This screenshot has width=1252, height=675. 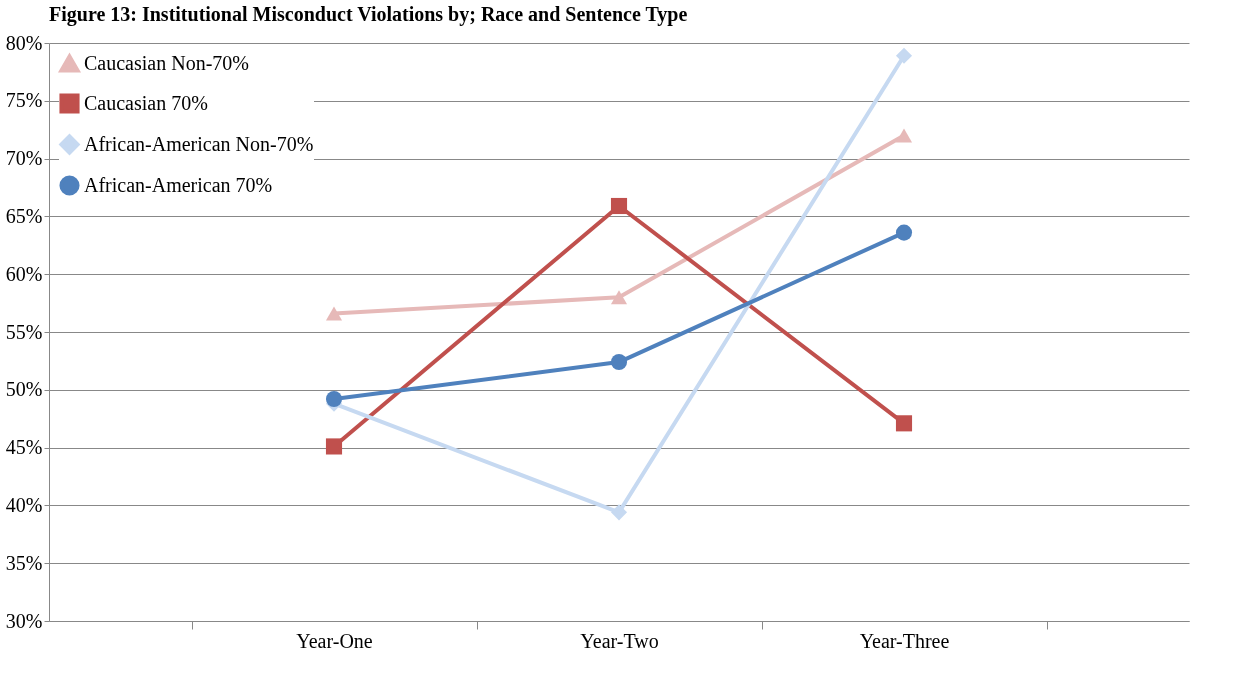 I want to click on legend-label: African-American 70%, so click(x=178, y=184).